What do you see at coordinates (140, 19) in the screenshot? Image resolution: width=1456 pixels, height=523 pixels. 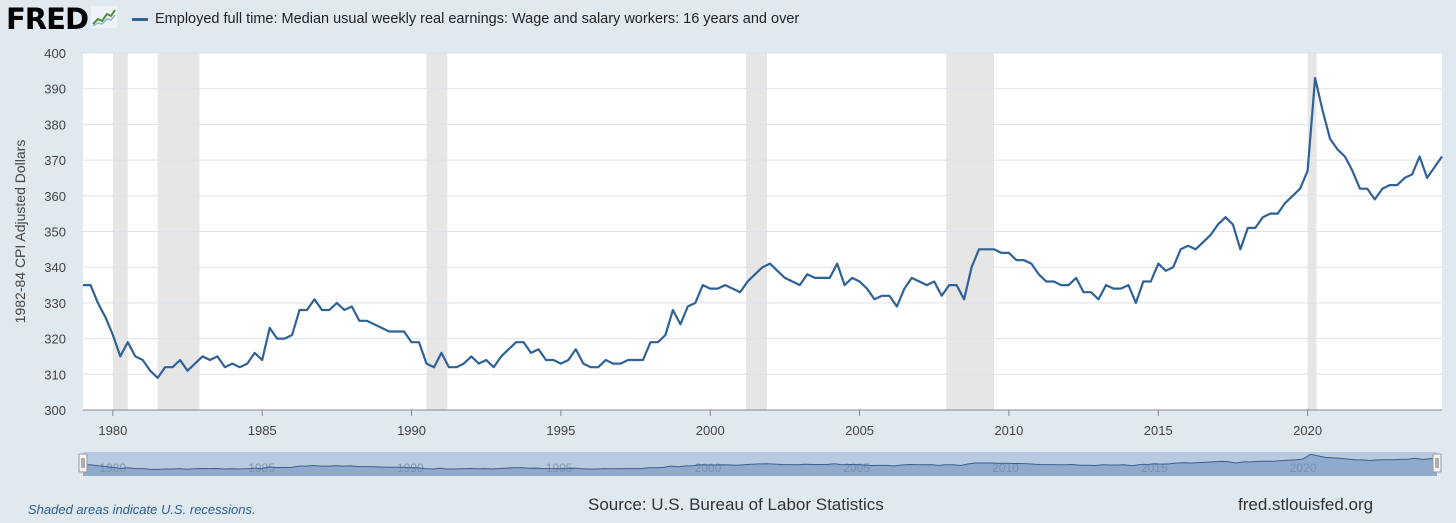 I see `legend-swatch` at bounding box center [140, 19].